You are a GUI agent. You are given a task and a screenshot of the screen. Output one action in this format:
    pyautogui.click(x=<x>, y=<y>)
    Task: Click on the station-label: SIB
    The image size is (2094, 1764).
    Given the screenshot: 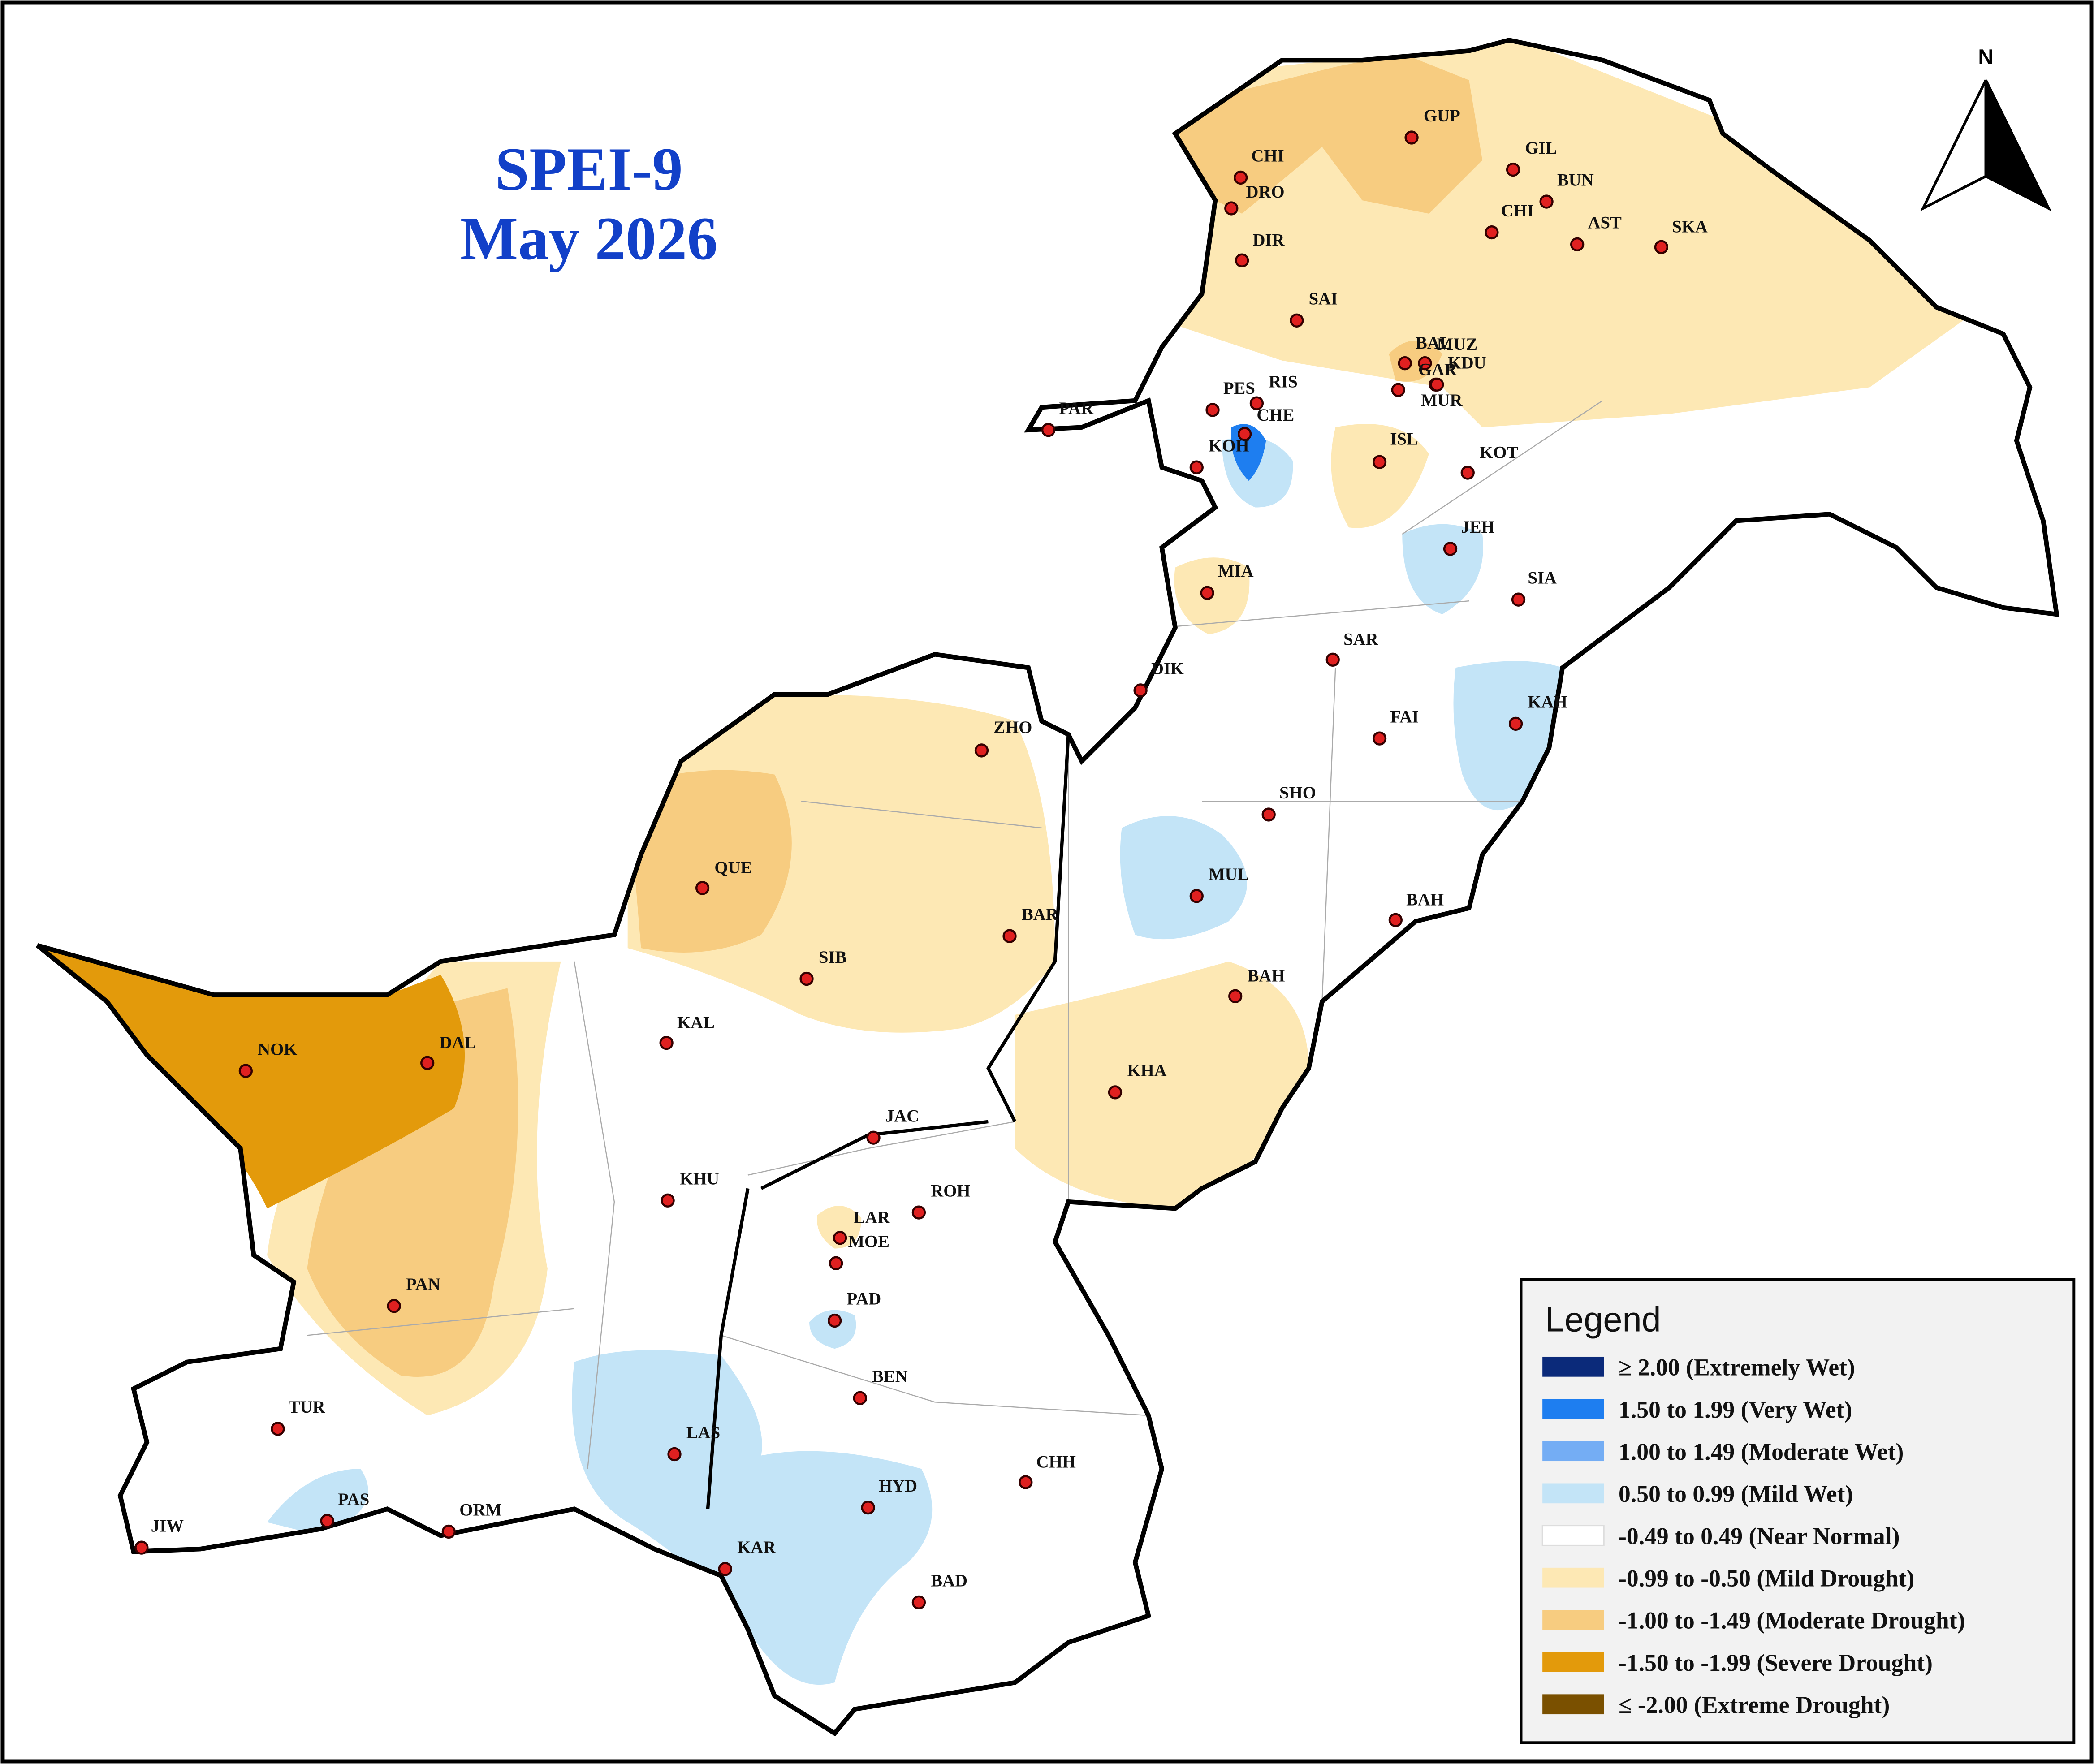 What is the action you would take?
    pyautogui.click(x=832, y=958)
    